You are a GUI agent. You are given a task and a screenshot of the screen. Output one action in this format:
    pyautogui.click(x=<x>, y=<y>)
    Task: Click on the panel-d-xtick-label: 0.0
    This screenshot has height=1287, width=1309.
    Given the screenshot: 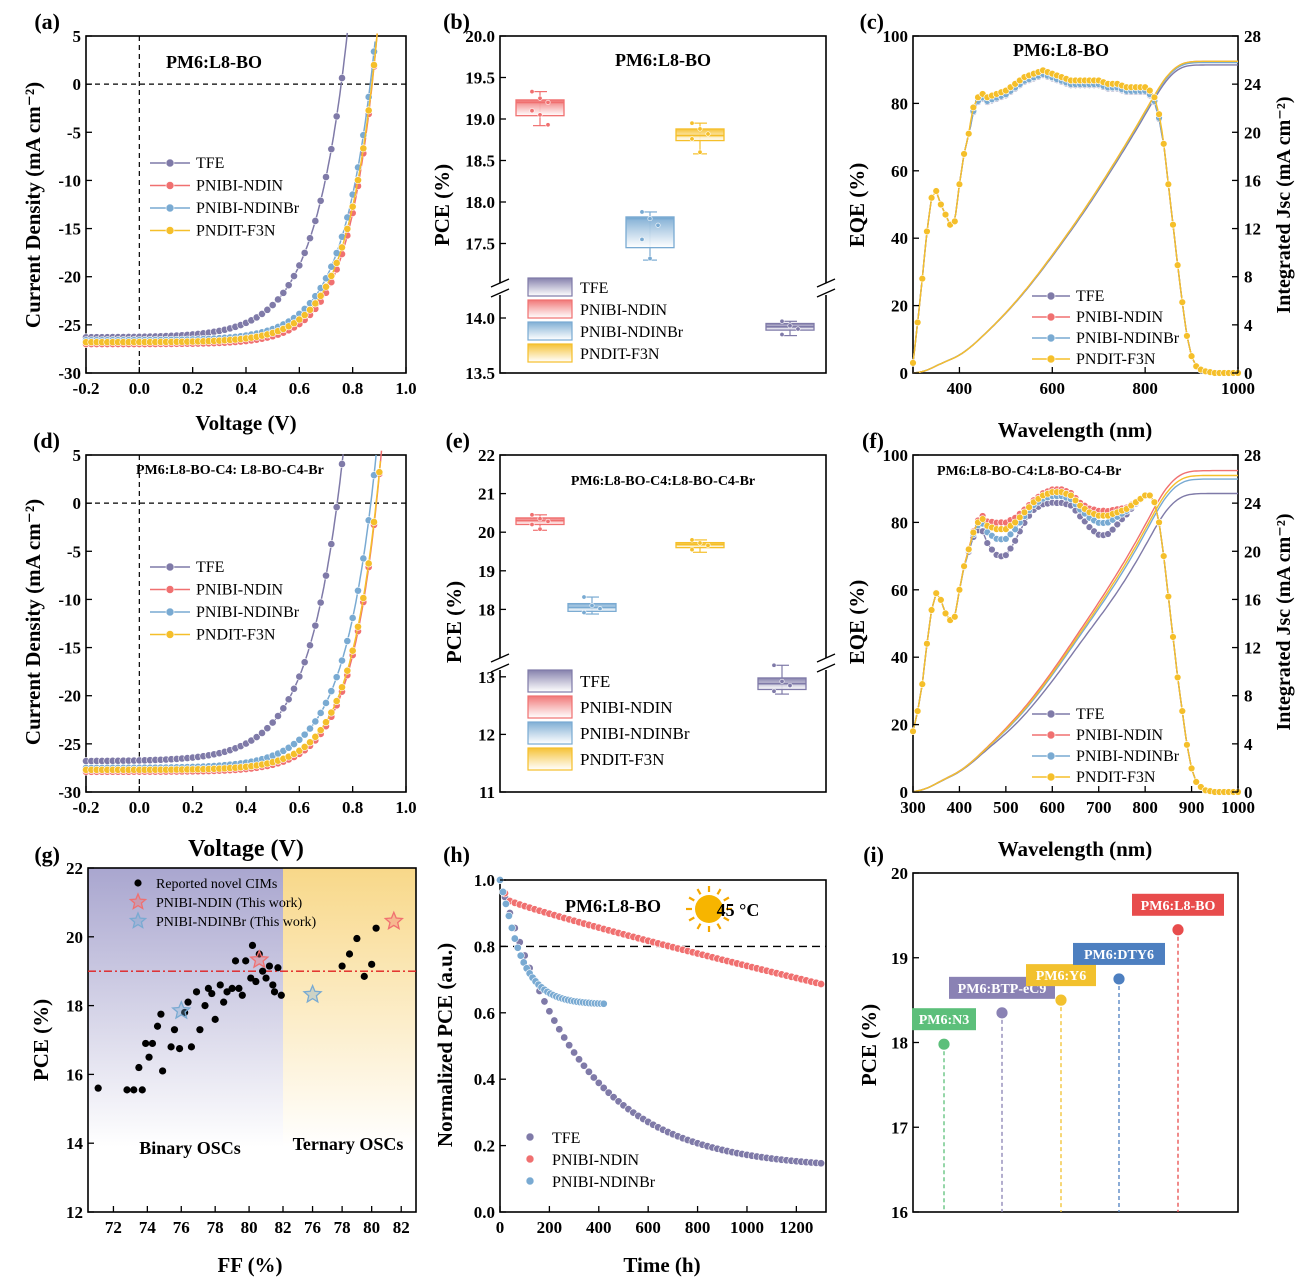 What is the action you would take?
    pyautogui.click(x=139, y=807)
    